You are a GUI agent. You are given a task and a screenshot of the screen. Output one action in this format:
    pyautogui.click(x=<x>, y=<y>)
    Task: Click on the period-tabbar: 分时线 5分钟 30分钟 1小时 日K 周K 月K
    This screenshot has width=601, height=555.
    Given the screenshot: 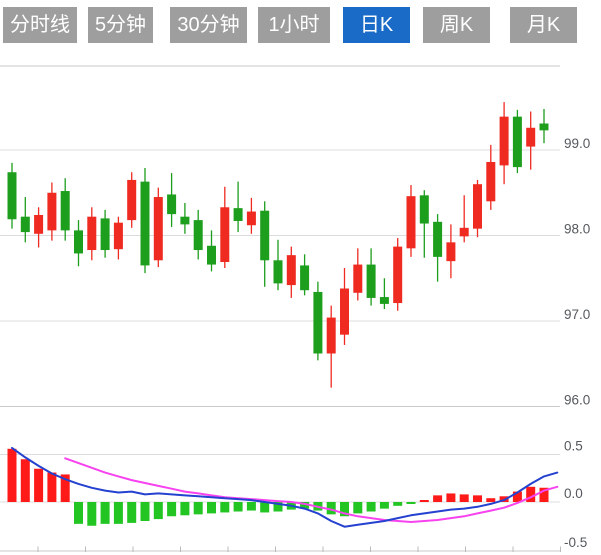 What is the action you would take?
    pyautogui.click(x=300, y=25)
    